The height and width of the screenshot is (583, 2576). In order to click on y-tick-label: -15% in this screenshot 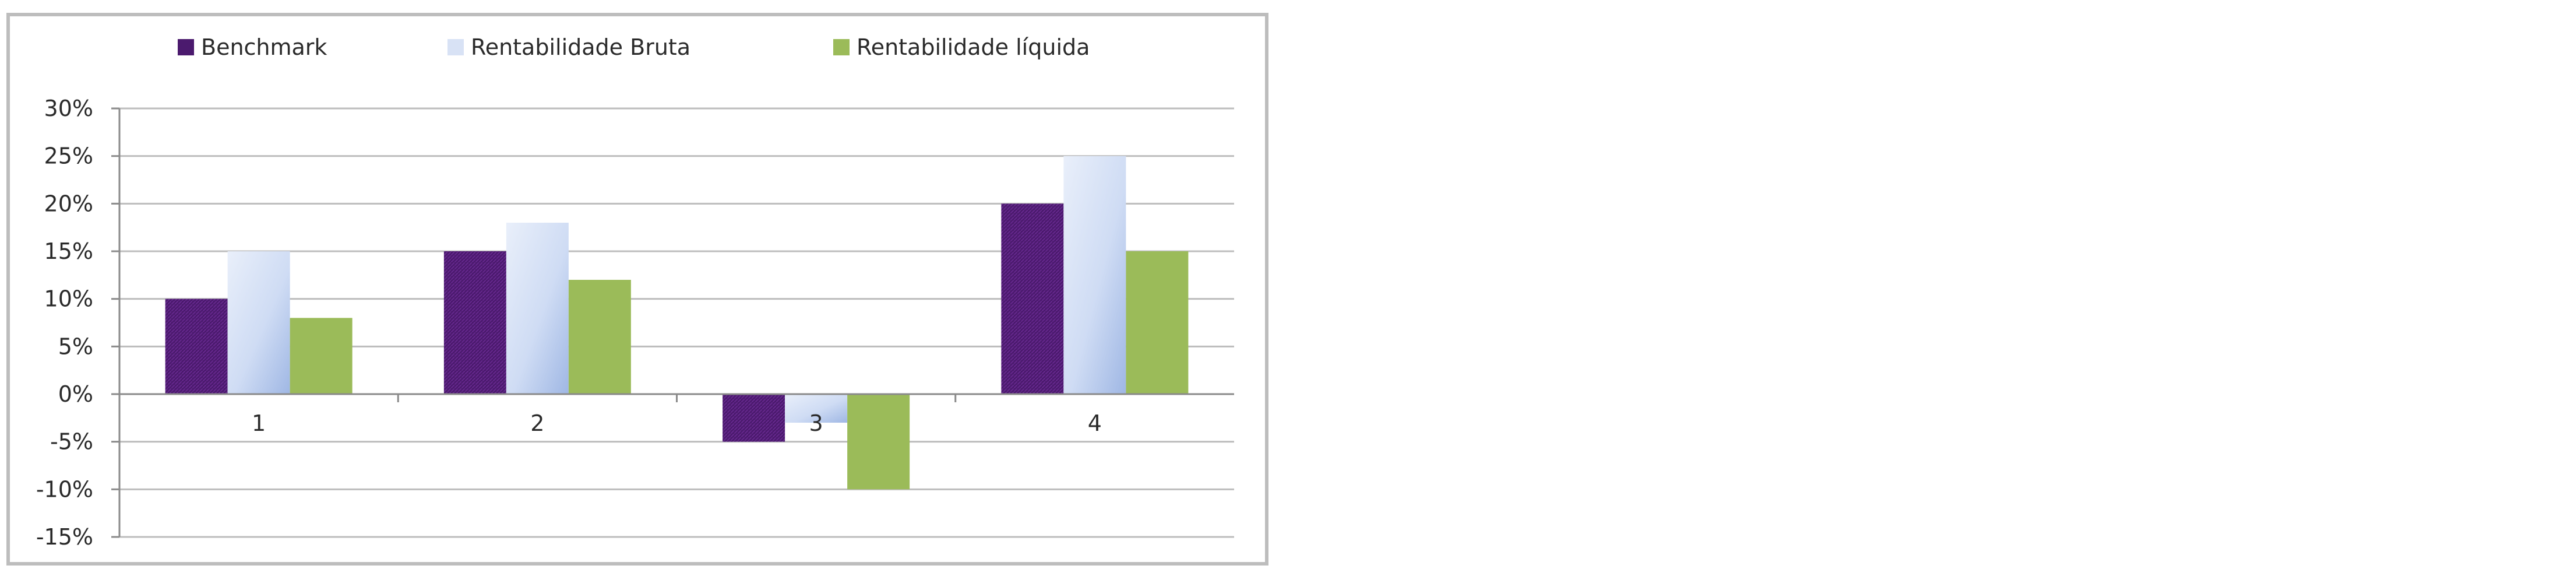, I will do `click(64, 537)`.